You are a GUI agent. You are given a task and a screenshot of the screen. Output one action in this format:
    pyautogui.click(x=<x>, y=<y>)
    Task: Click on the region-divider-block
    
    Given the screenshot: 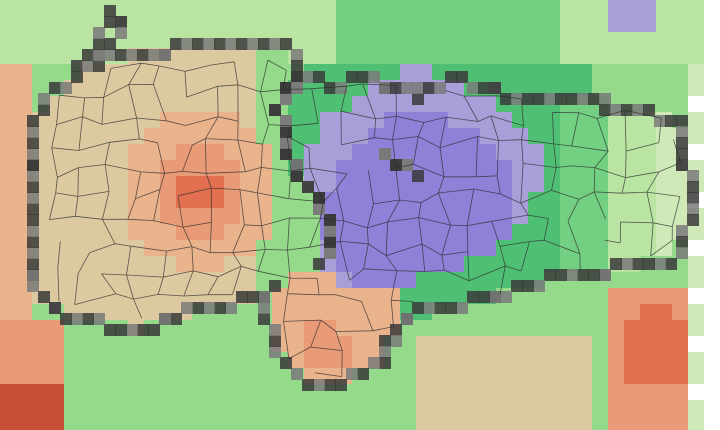 What is the action you would take?
    pyautogui.click(x=88, y=55)
    